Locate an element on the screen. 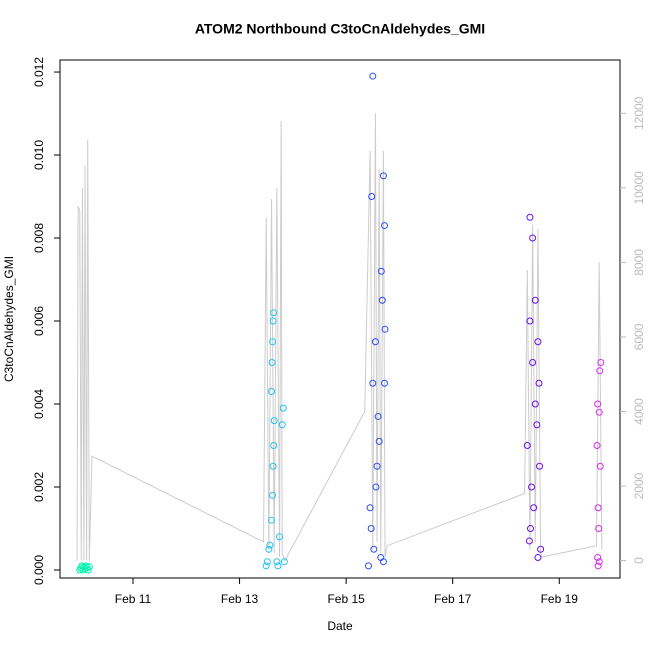 The width and height of the screenshot is (650, 655). y-tick-label: 0.010 is located at coordinates (39, 155).